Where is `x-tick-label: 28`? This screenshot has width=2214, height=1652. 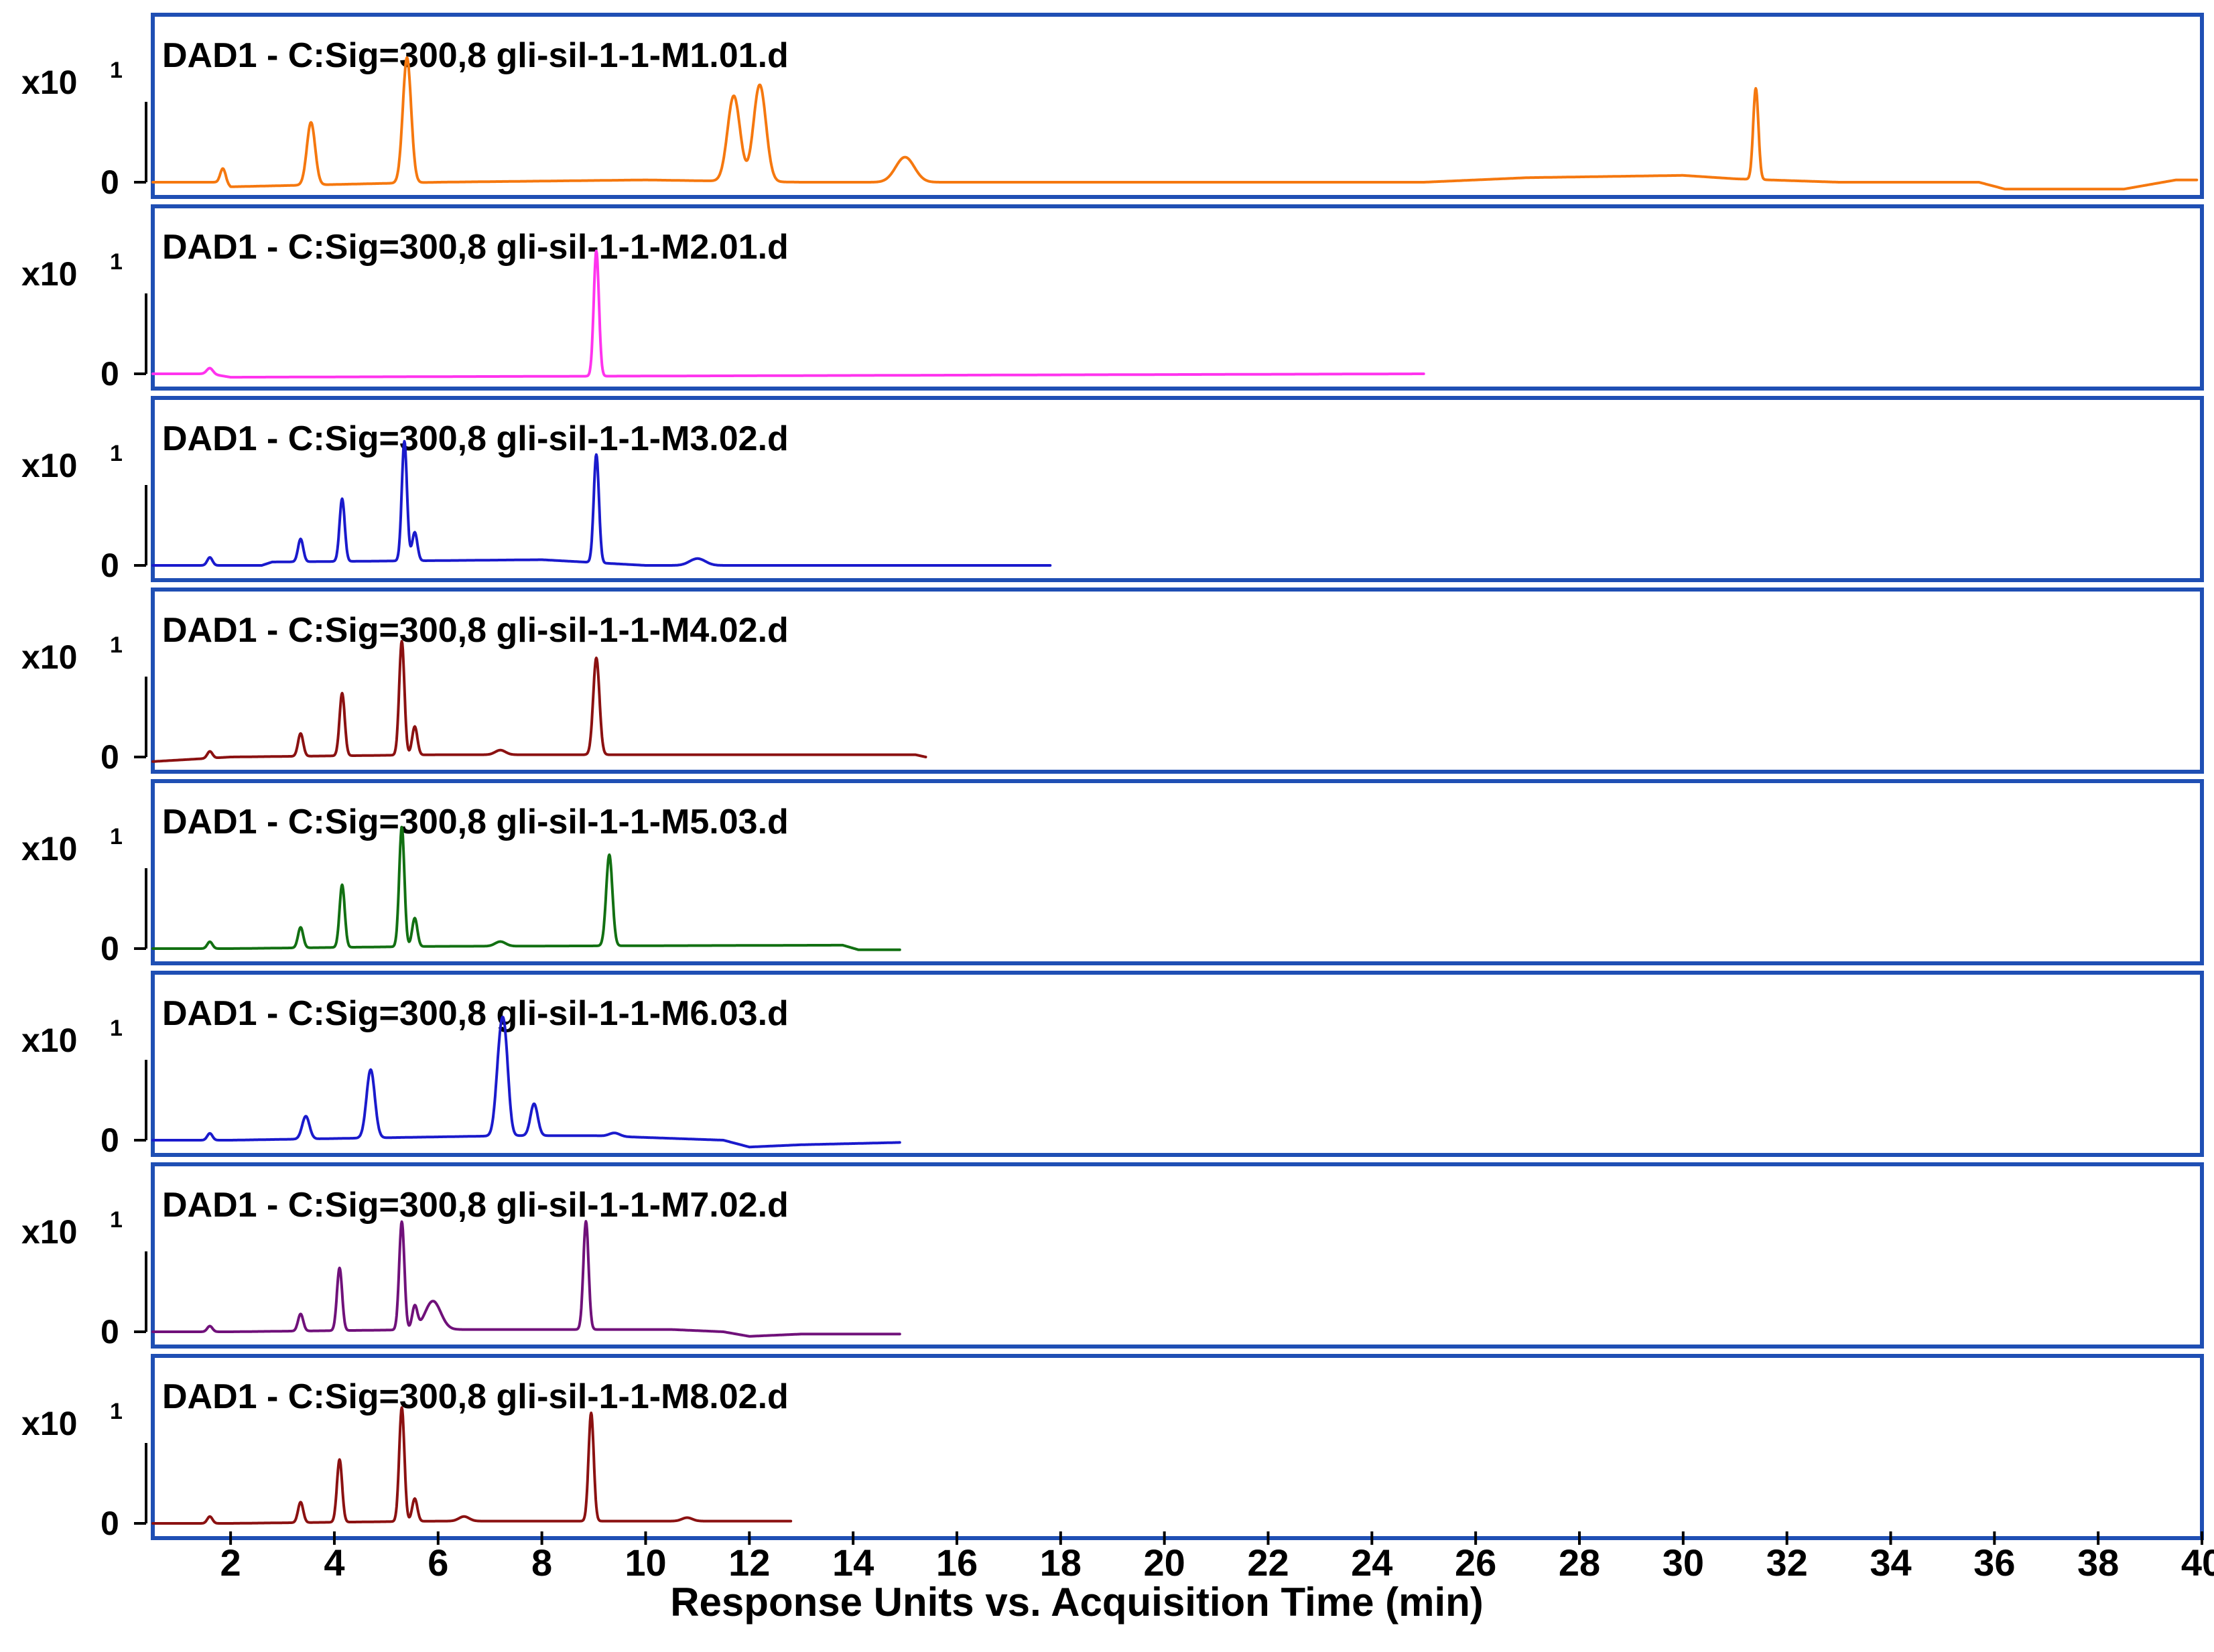
x-tick-label: 28 is located at coordinates (1579, 1562).